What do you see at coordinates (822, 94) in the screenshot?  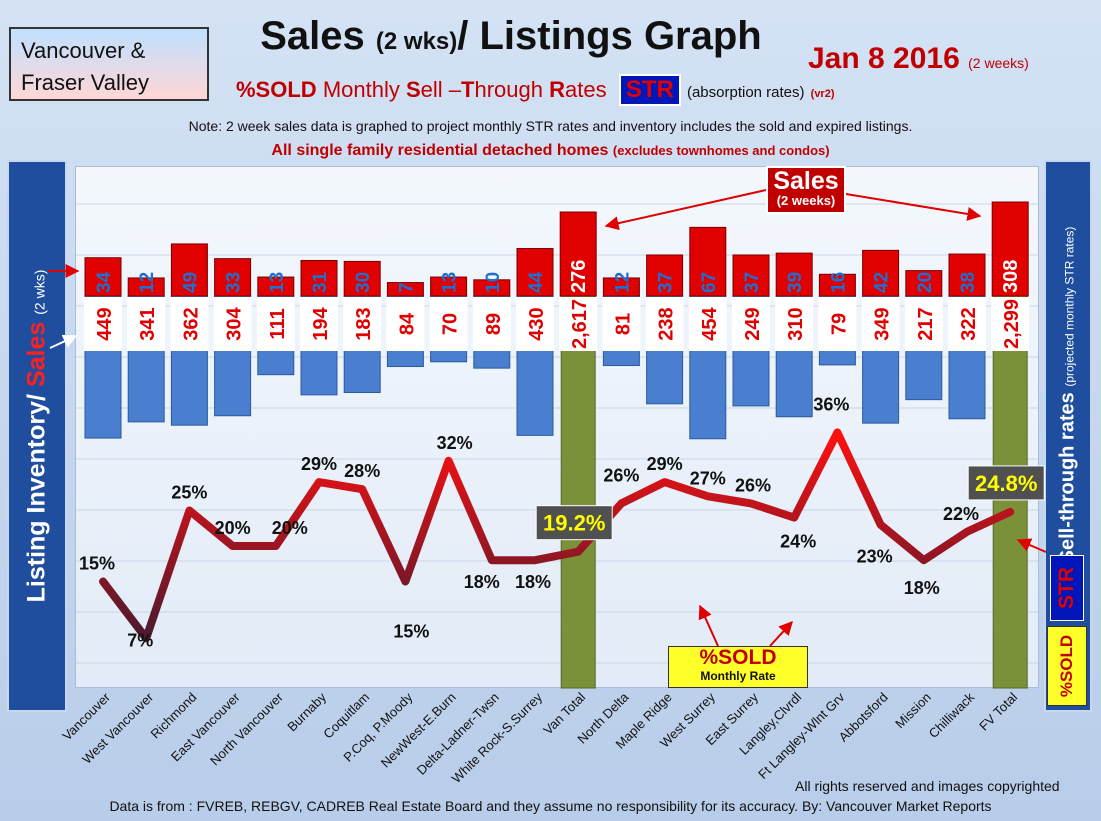 I see `version-label: (vr2)` at bounding box center [822, 94].